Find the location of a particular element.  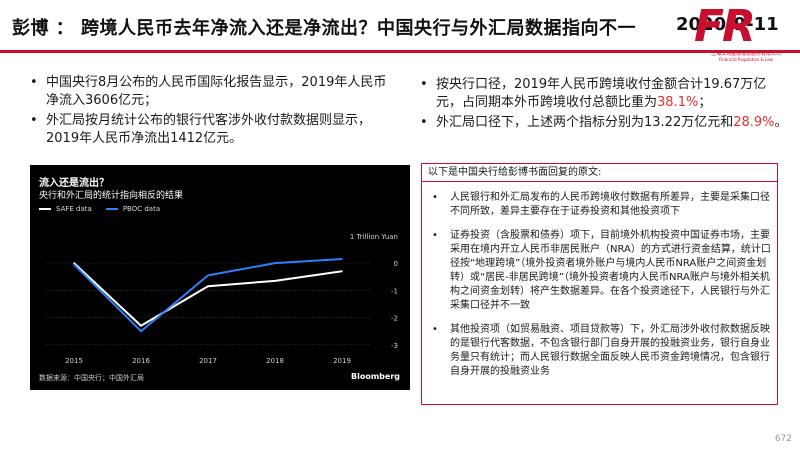

series-line-safe is located at coordinates (208, 294).